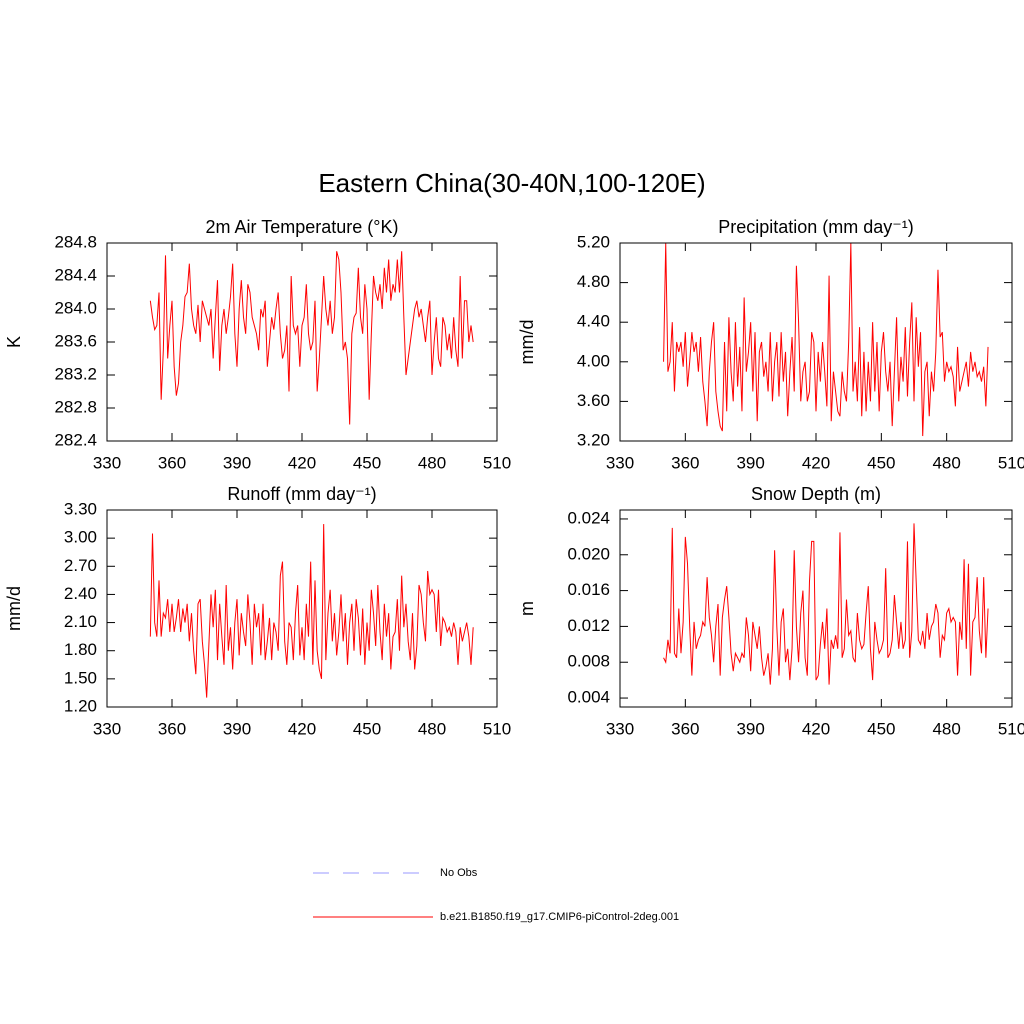 The image size is (1024, 1024). I want to click on y-tick-label: 0.016, so click(588, 589).